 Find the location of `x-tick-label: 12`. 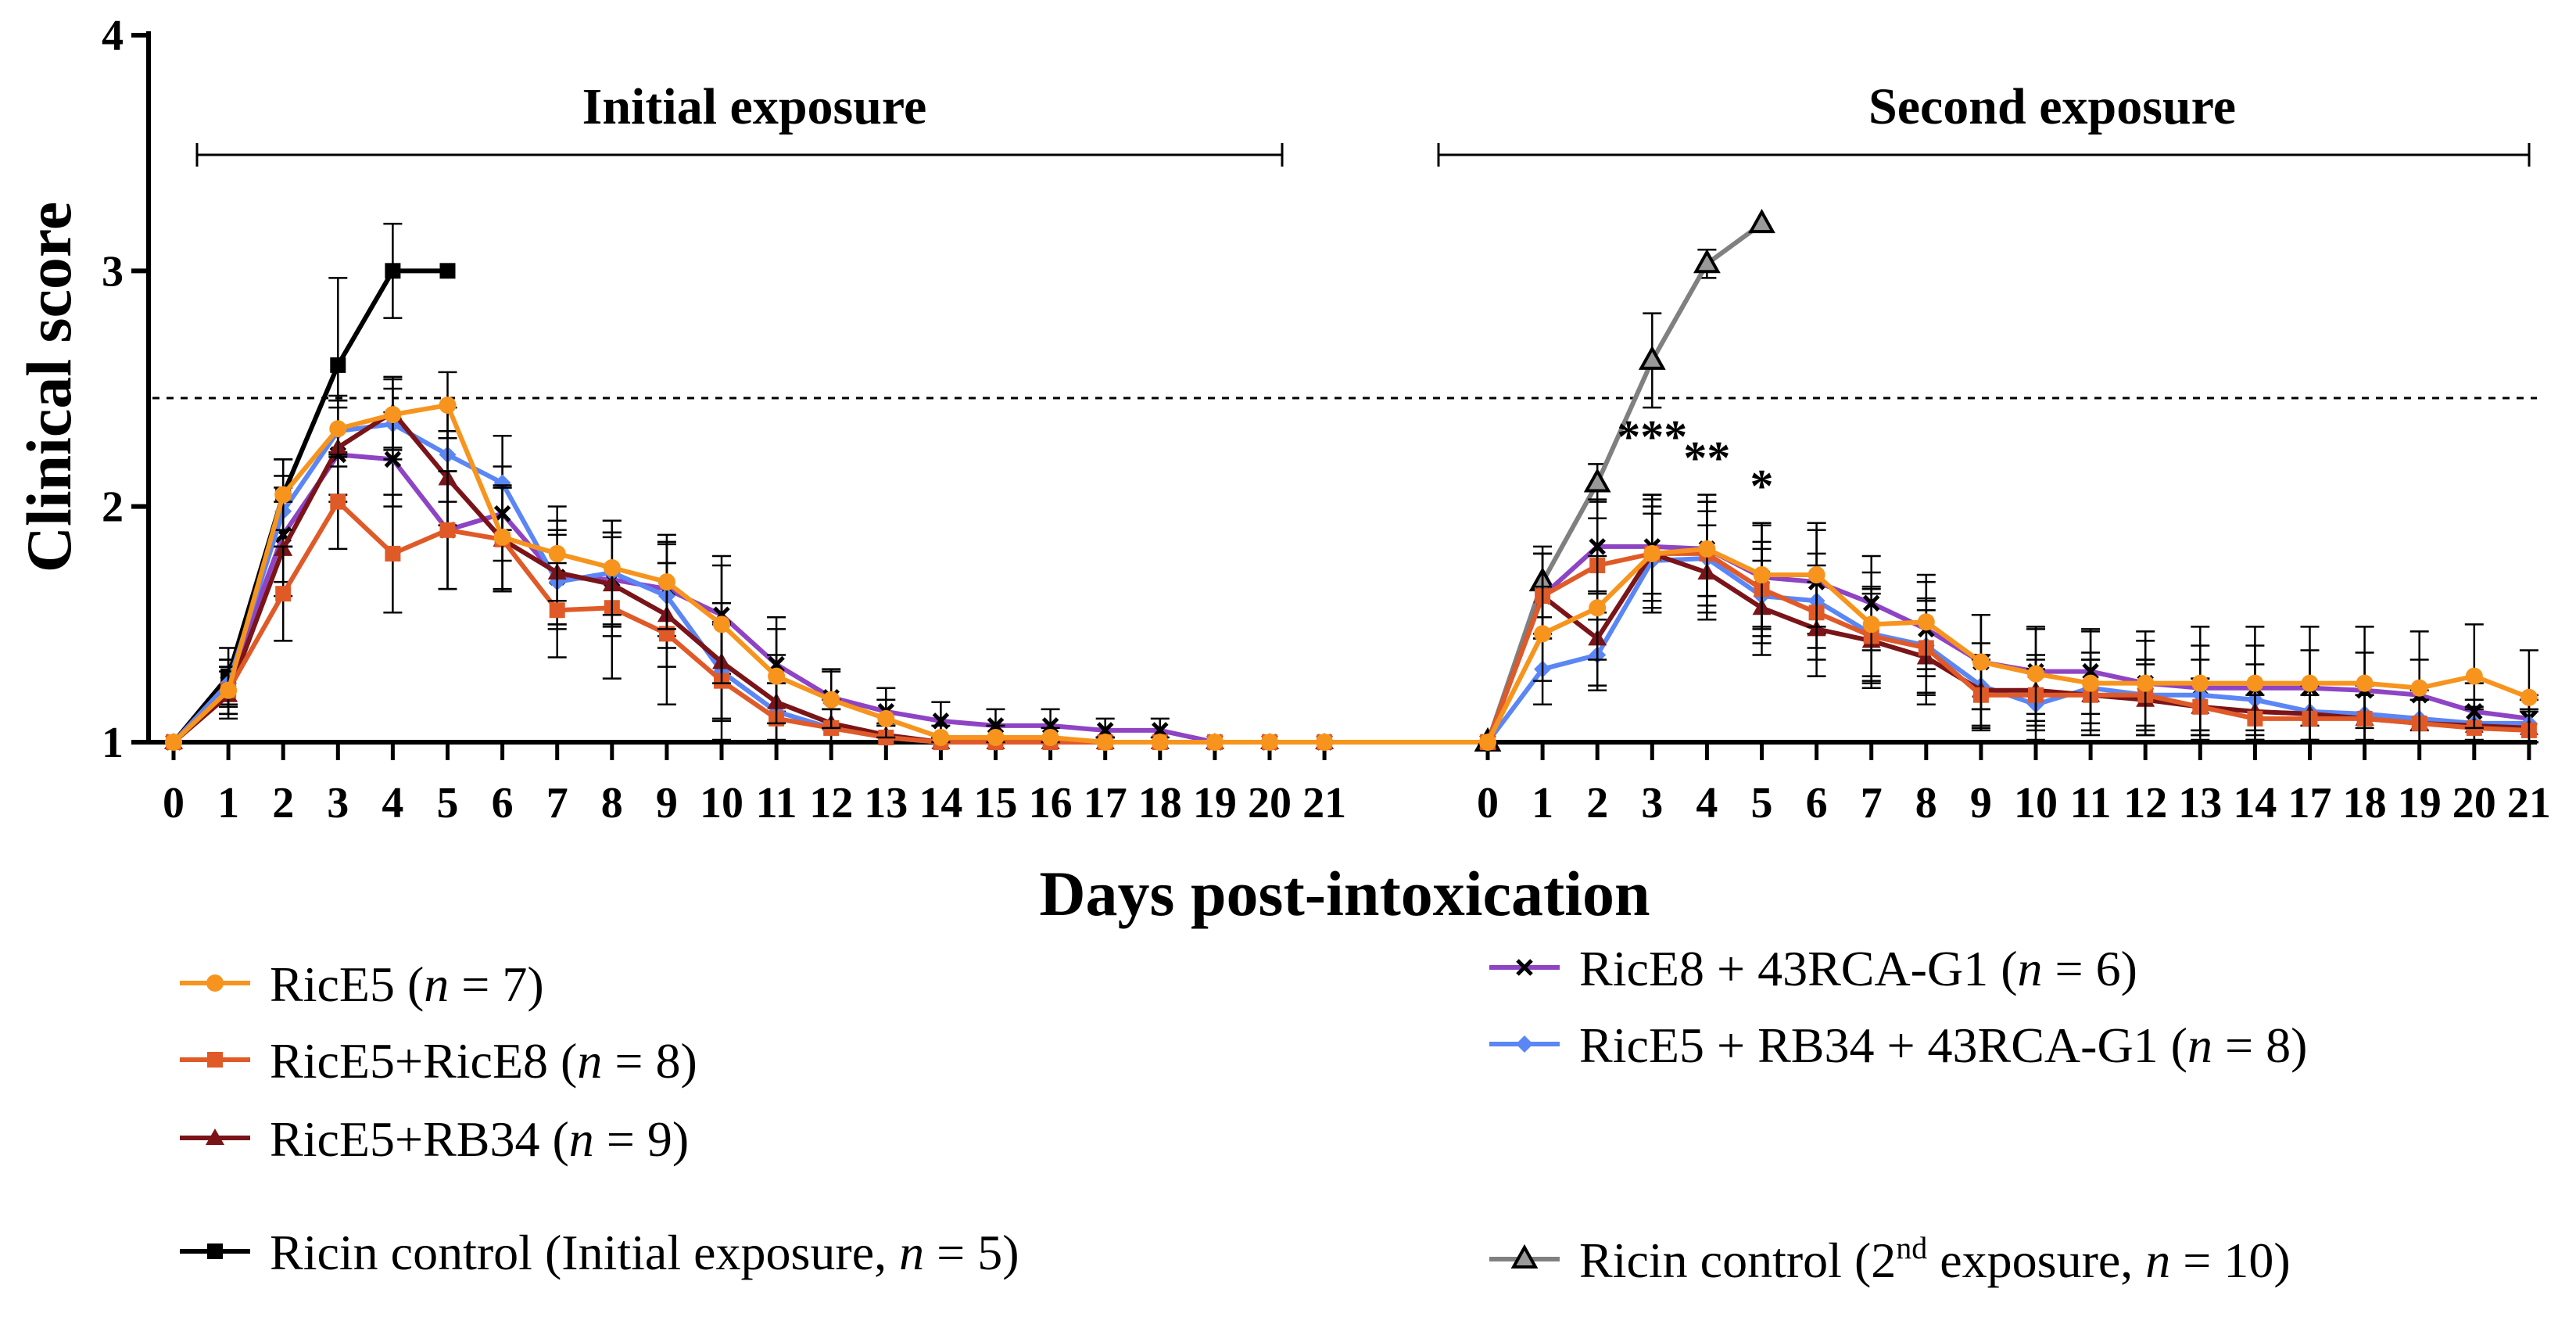

x-tick-label: 12 is located at coordinates (2145, 803).